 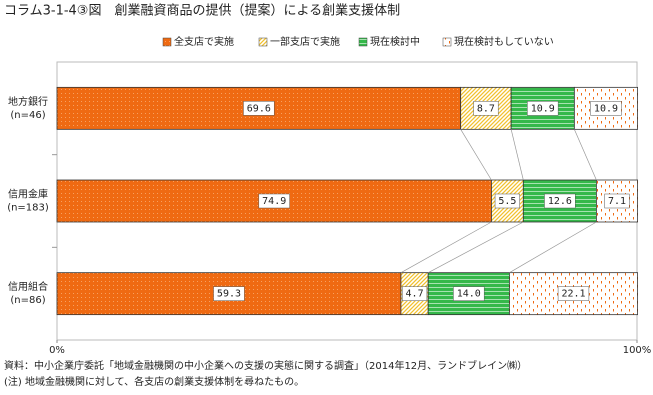 I want to click on legend-label: 全支店で実施, so click(x=204, y=41).